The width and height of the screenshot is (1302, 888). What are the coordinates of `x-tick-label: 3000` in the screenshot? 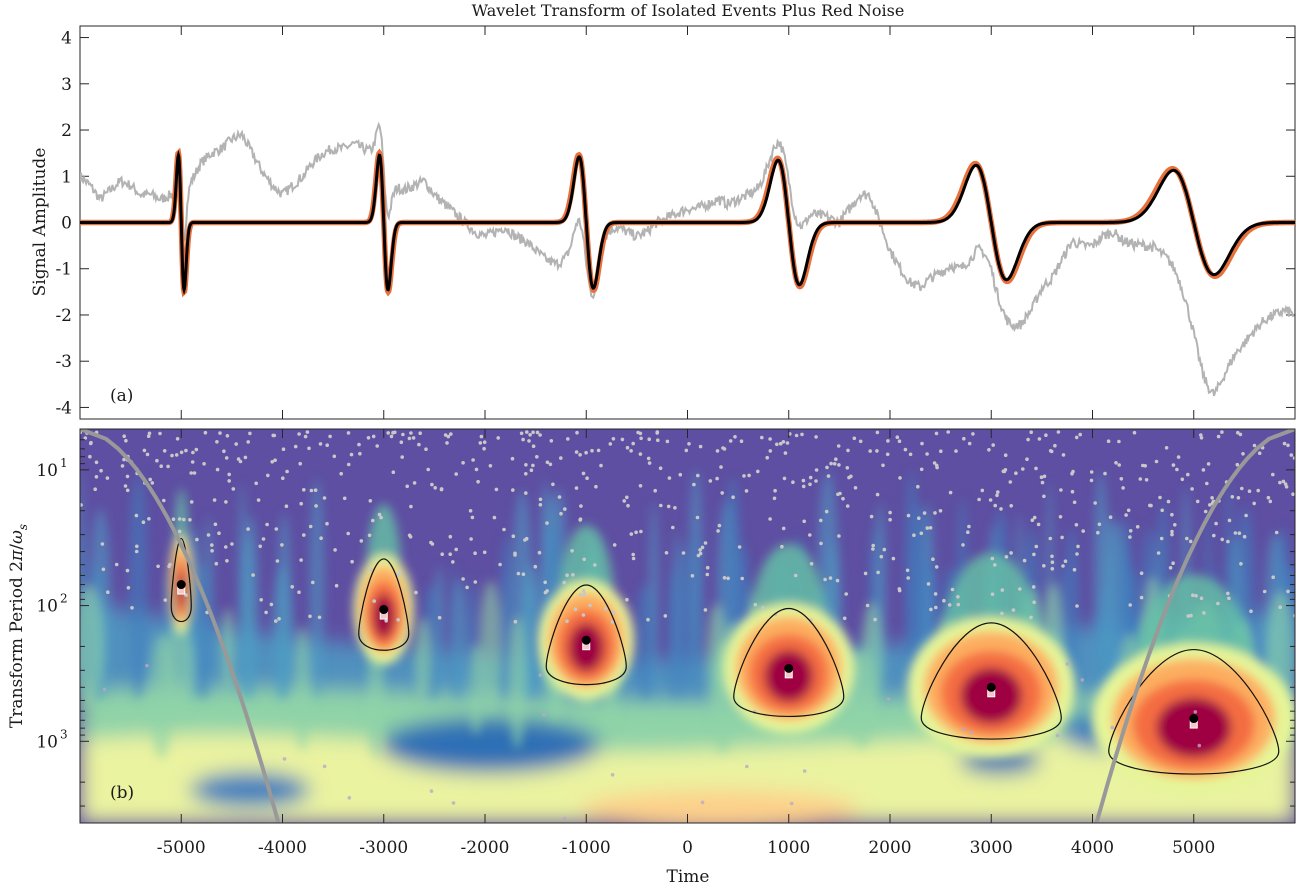 It's located at (991, 848).